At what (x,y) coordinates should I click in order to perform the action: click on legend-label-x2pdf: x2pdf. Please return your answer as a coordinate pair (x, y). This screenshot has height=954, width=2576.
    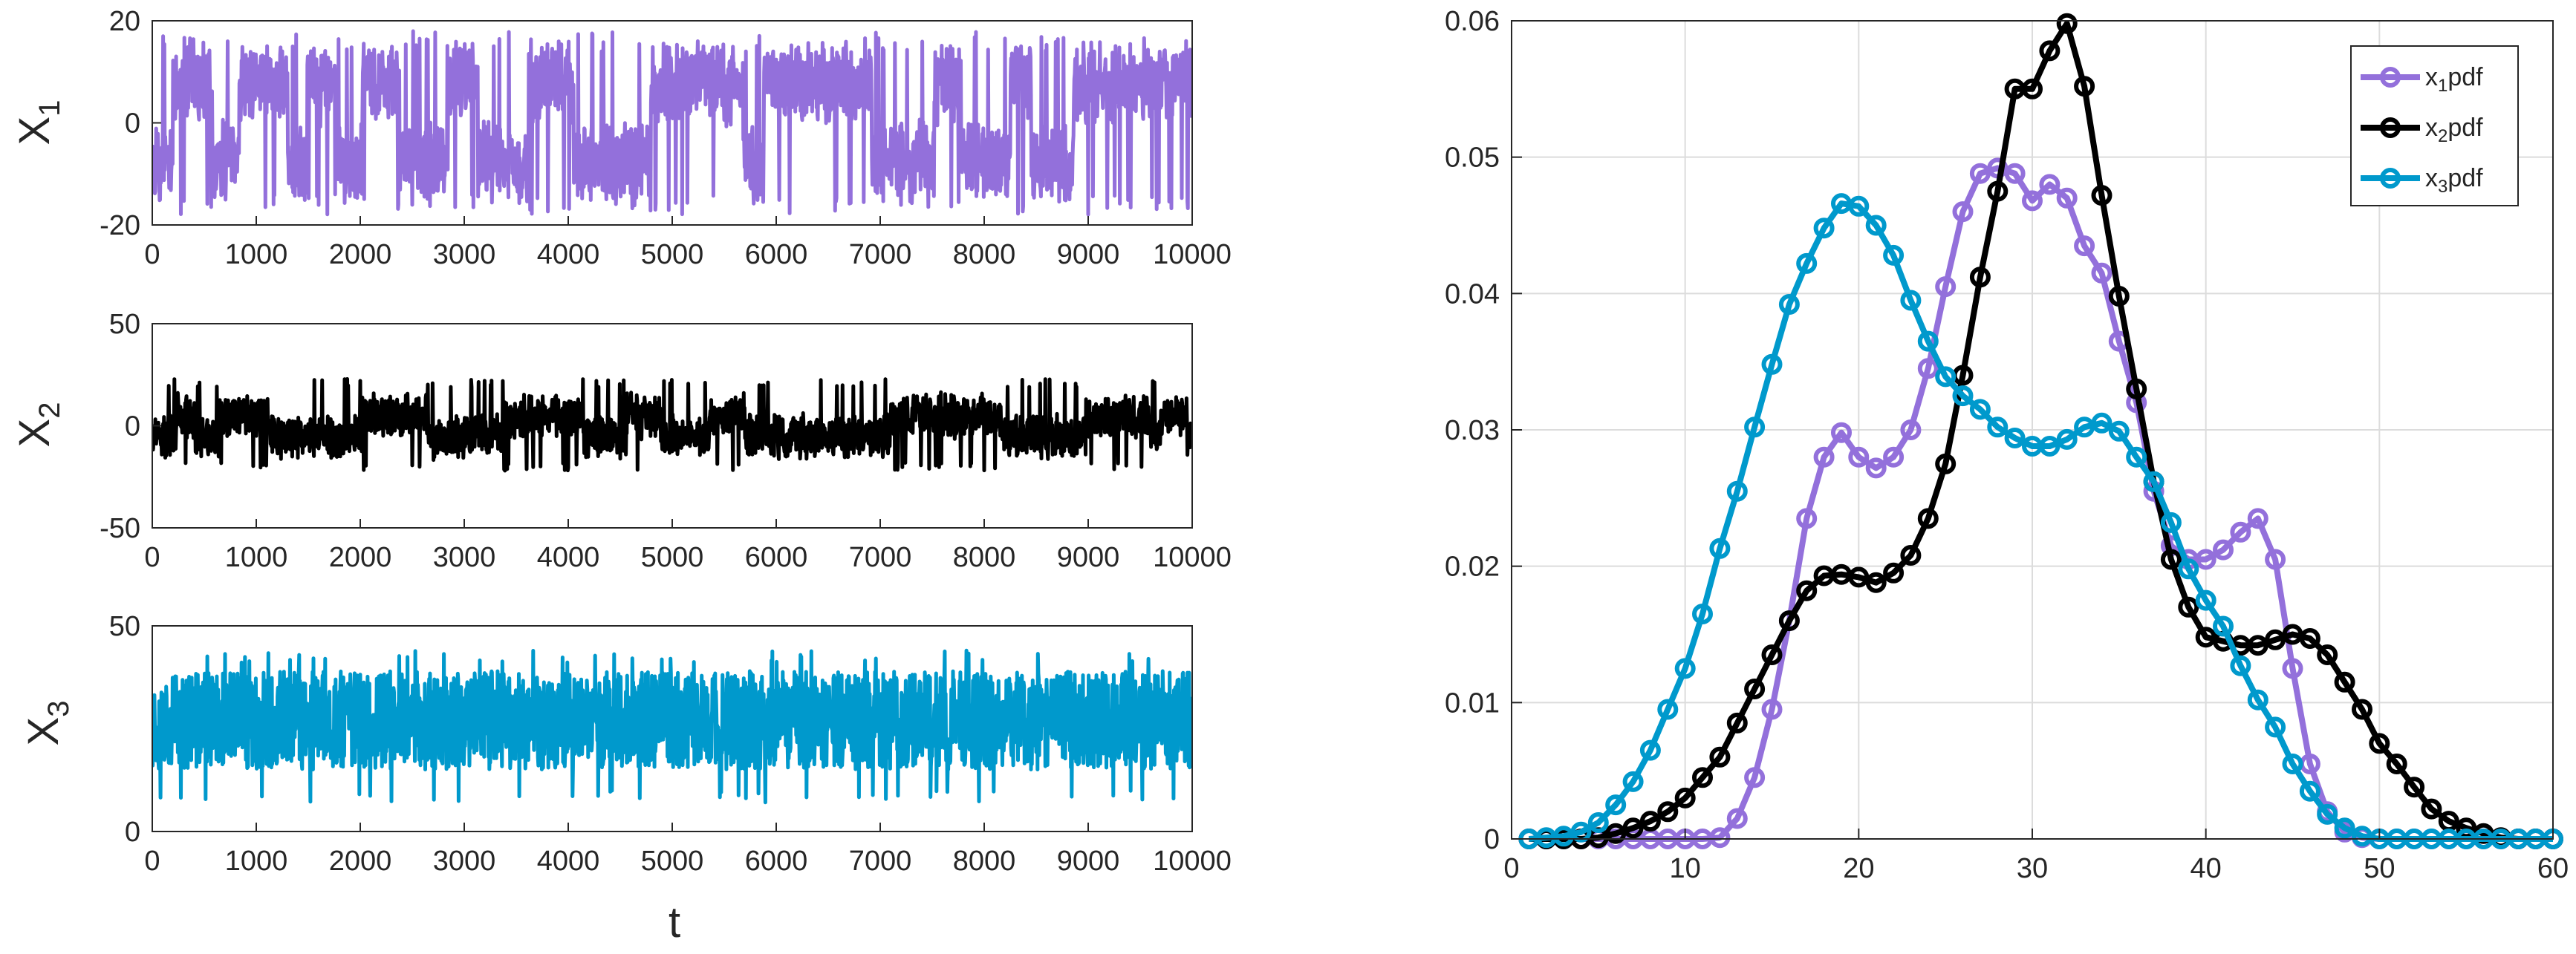
    Looking at the image, I should click on (2454, 130).